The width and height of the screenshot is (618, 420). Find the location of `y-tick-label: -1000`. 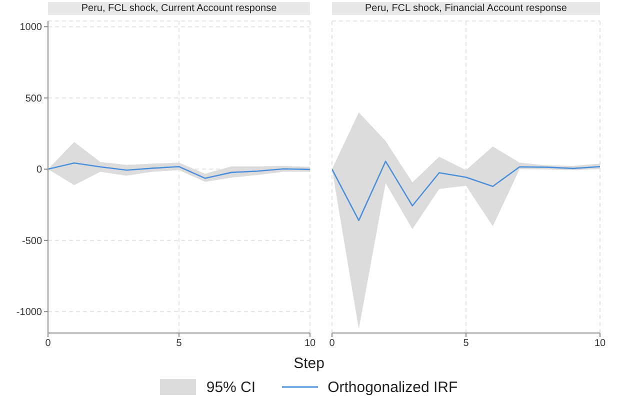

y-tick-label: -1000 is located at coordinates (29, 312).